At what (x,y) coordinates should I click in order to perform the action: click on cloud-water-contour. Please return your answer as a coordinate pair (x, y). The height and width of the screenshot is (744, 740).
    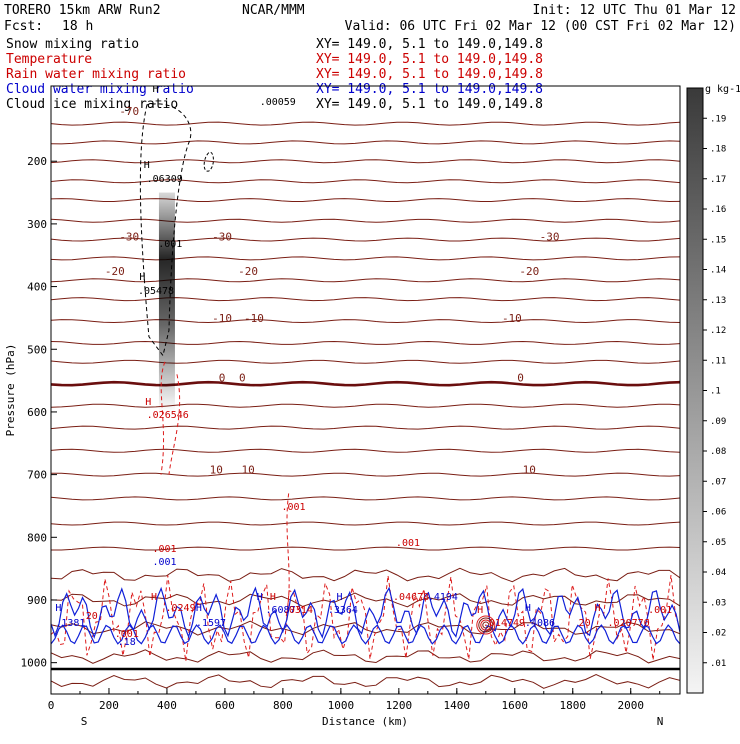
    Looking at the image, I should click on (365, 612).